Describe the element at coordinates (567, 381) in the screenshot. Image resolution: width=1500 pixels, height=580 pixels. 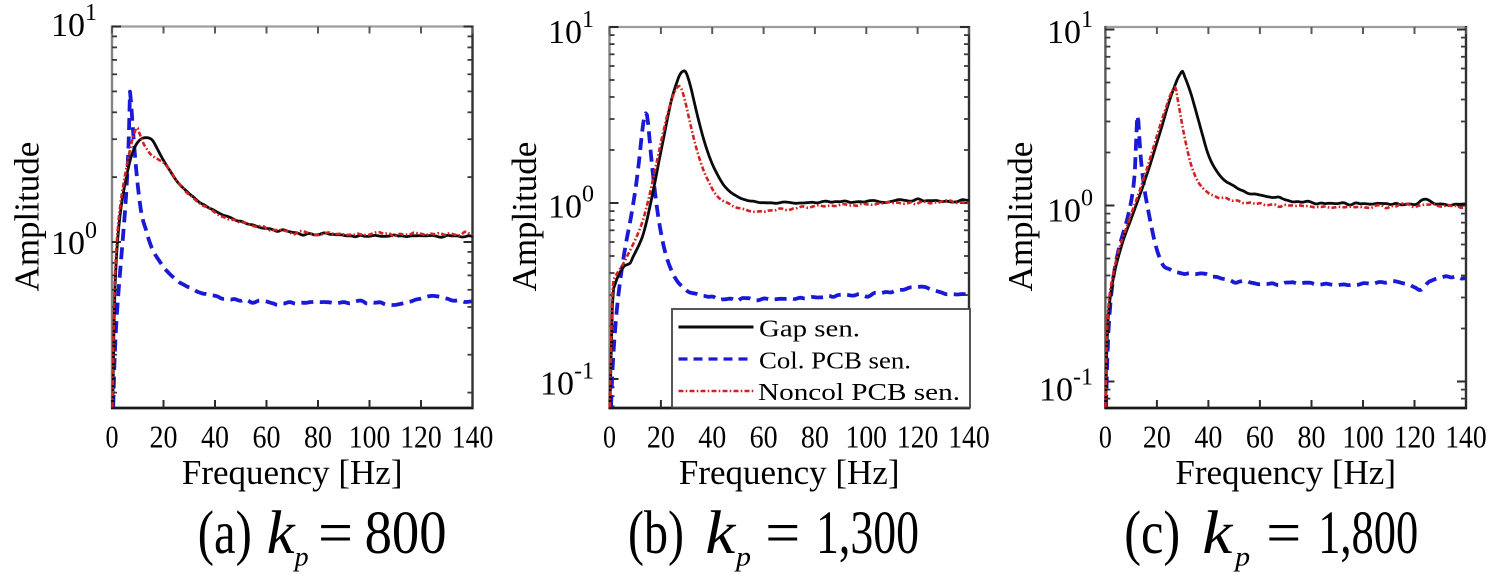
I see `svg-text: 10-1` at that location.